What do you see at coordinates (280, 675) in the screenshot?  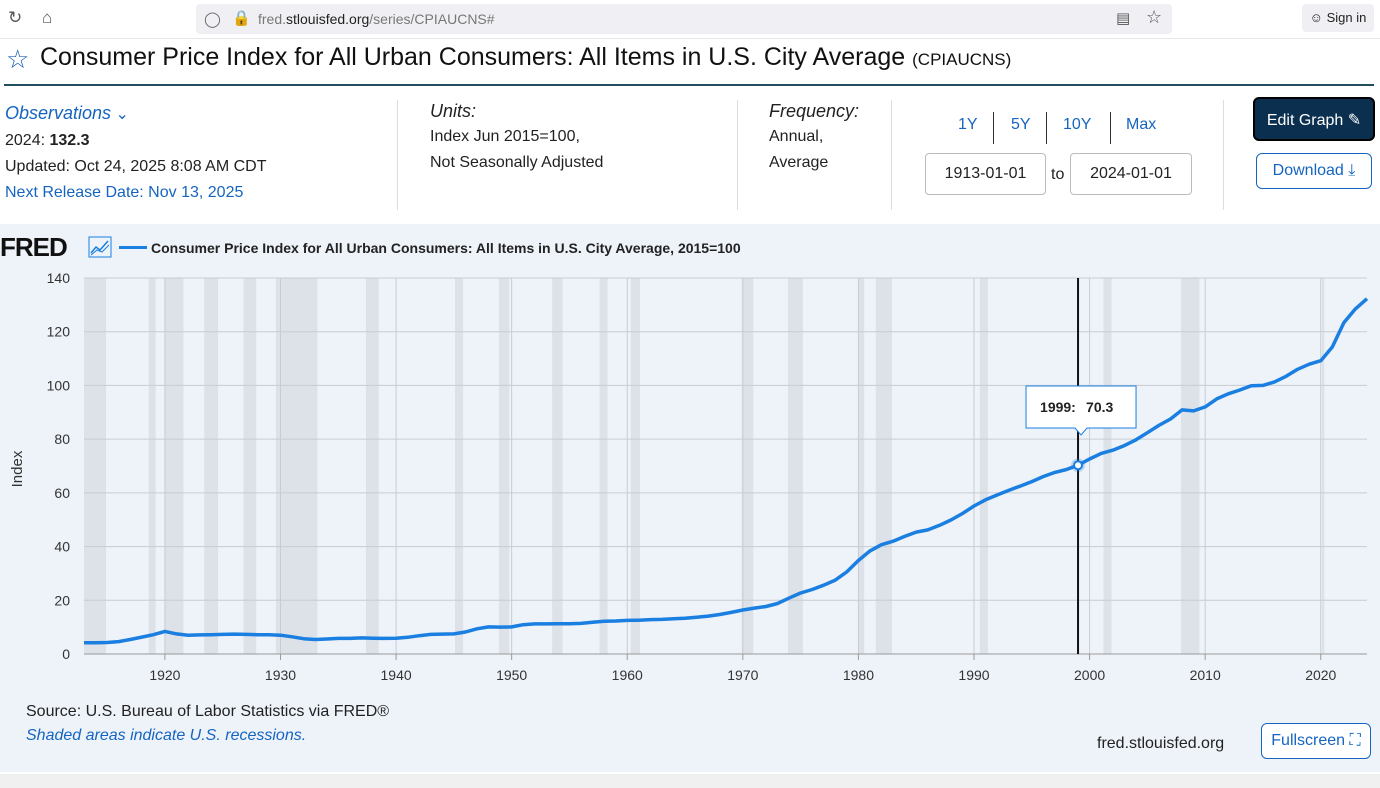 I see `x-tick-label: 1930` at bounding box center [280, 675].